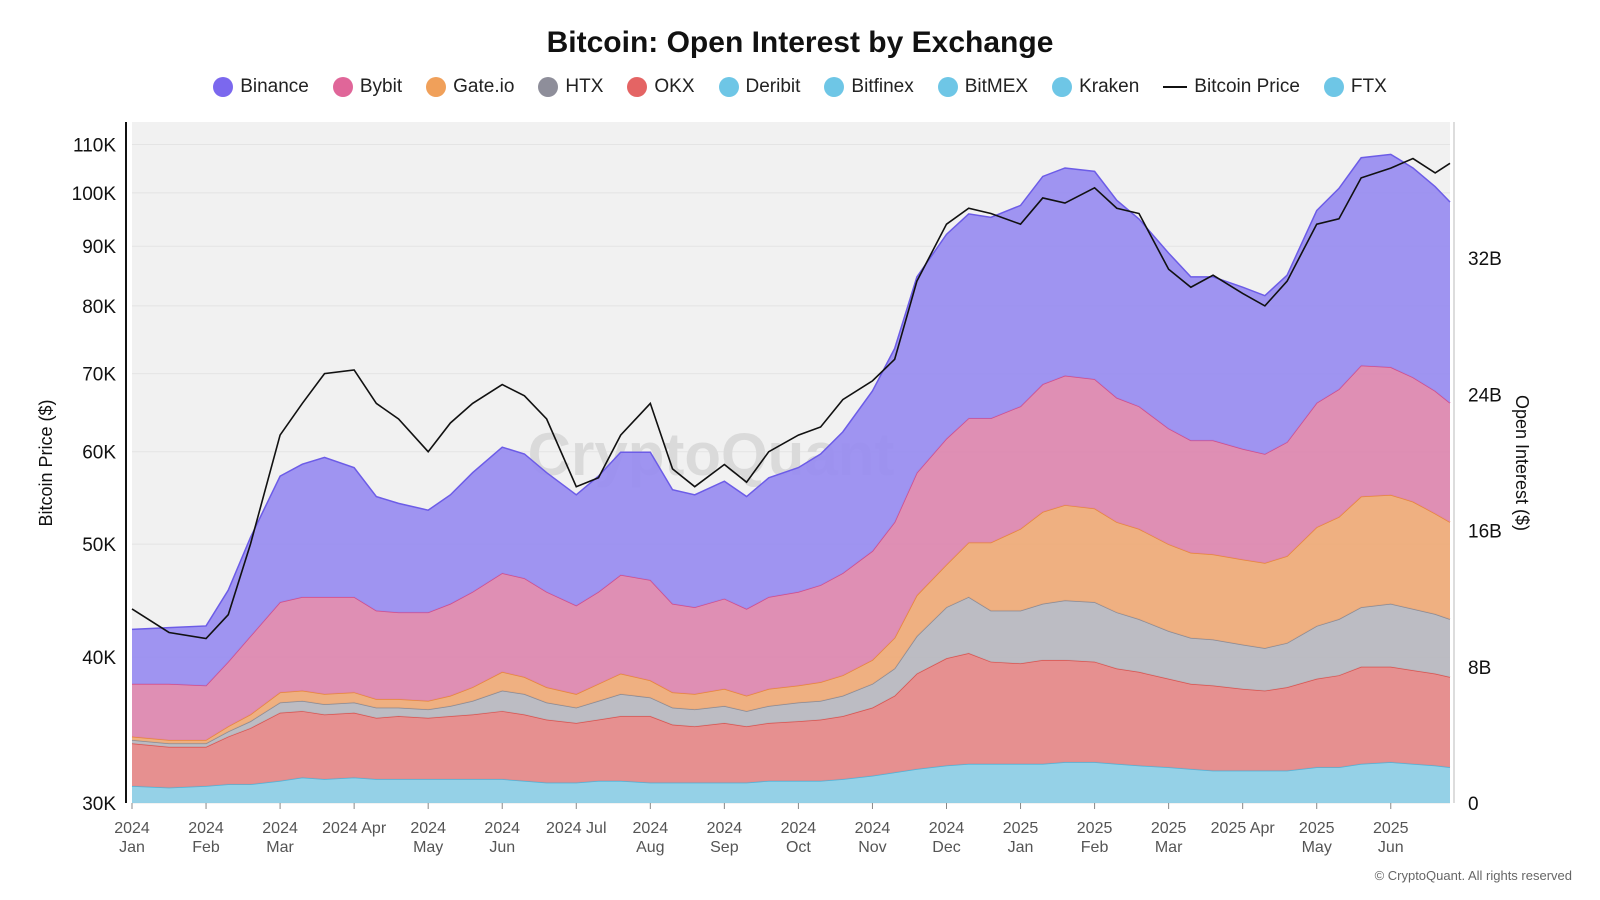 This screenshot has height=900, width=1600. I want to click on legend-label: Deribit, so click(773, 86).